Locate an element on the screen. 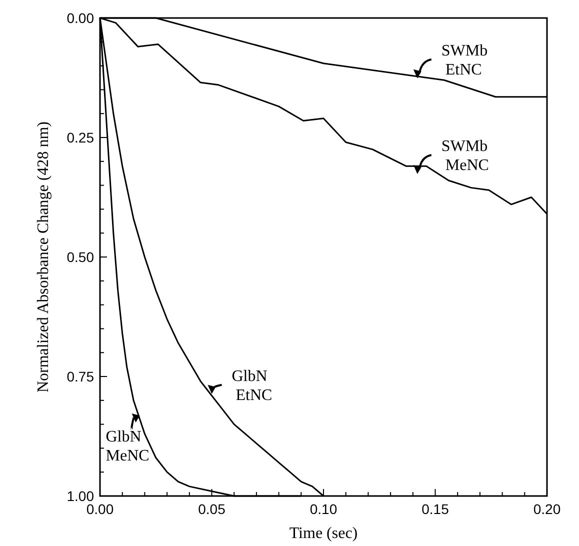  y-tick-label: 0.25 is located at coordinates (80, 137).